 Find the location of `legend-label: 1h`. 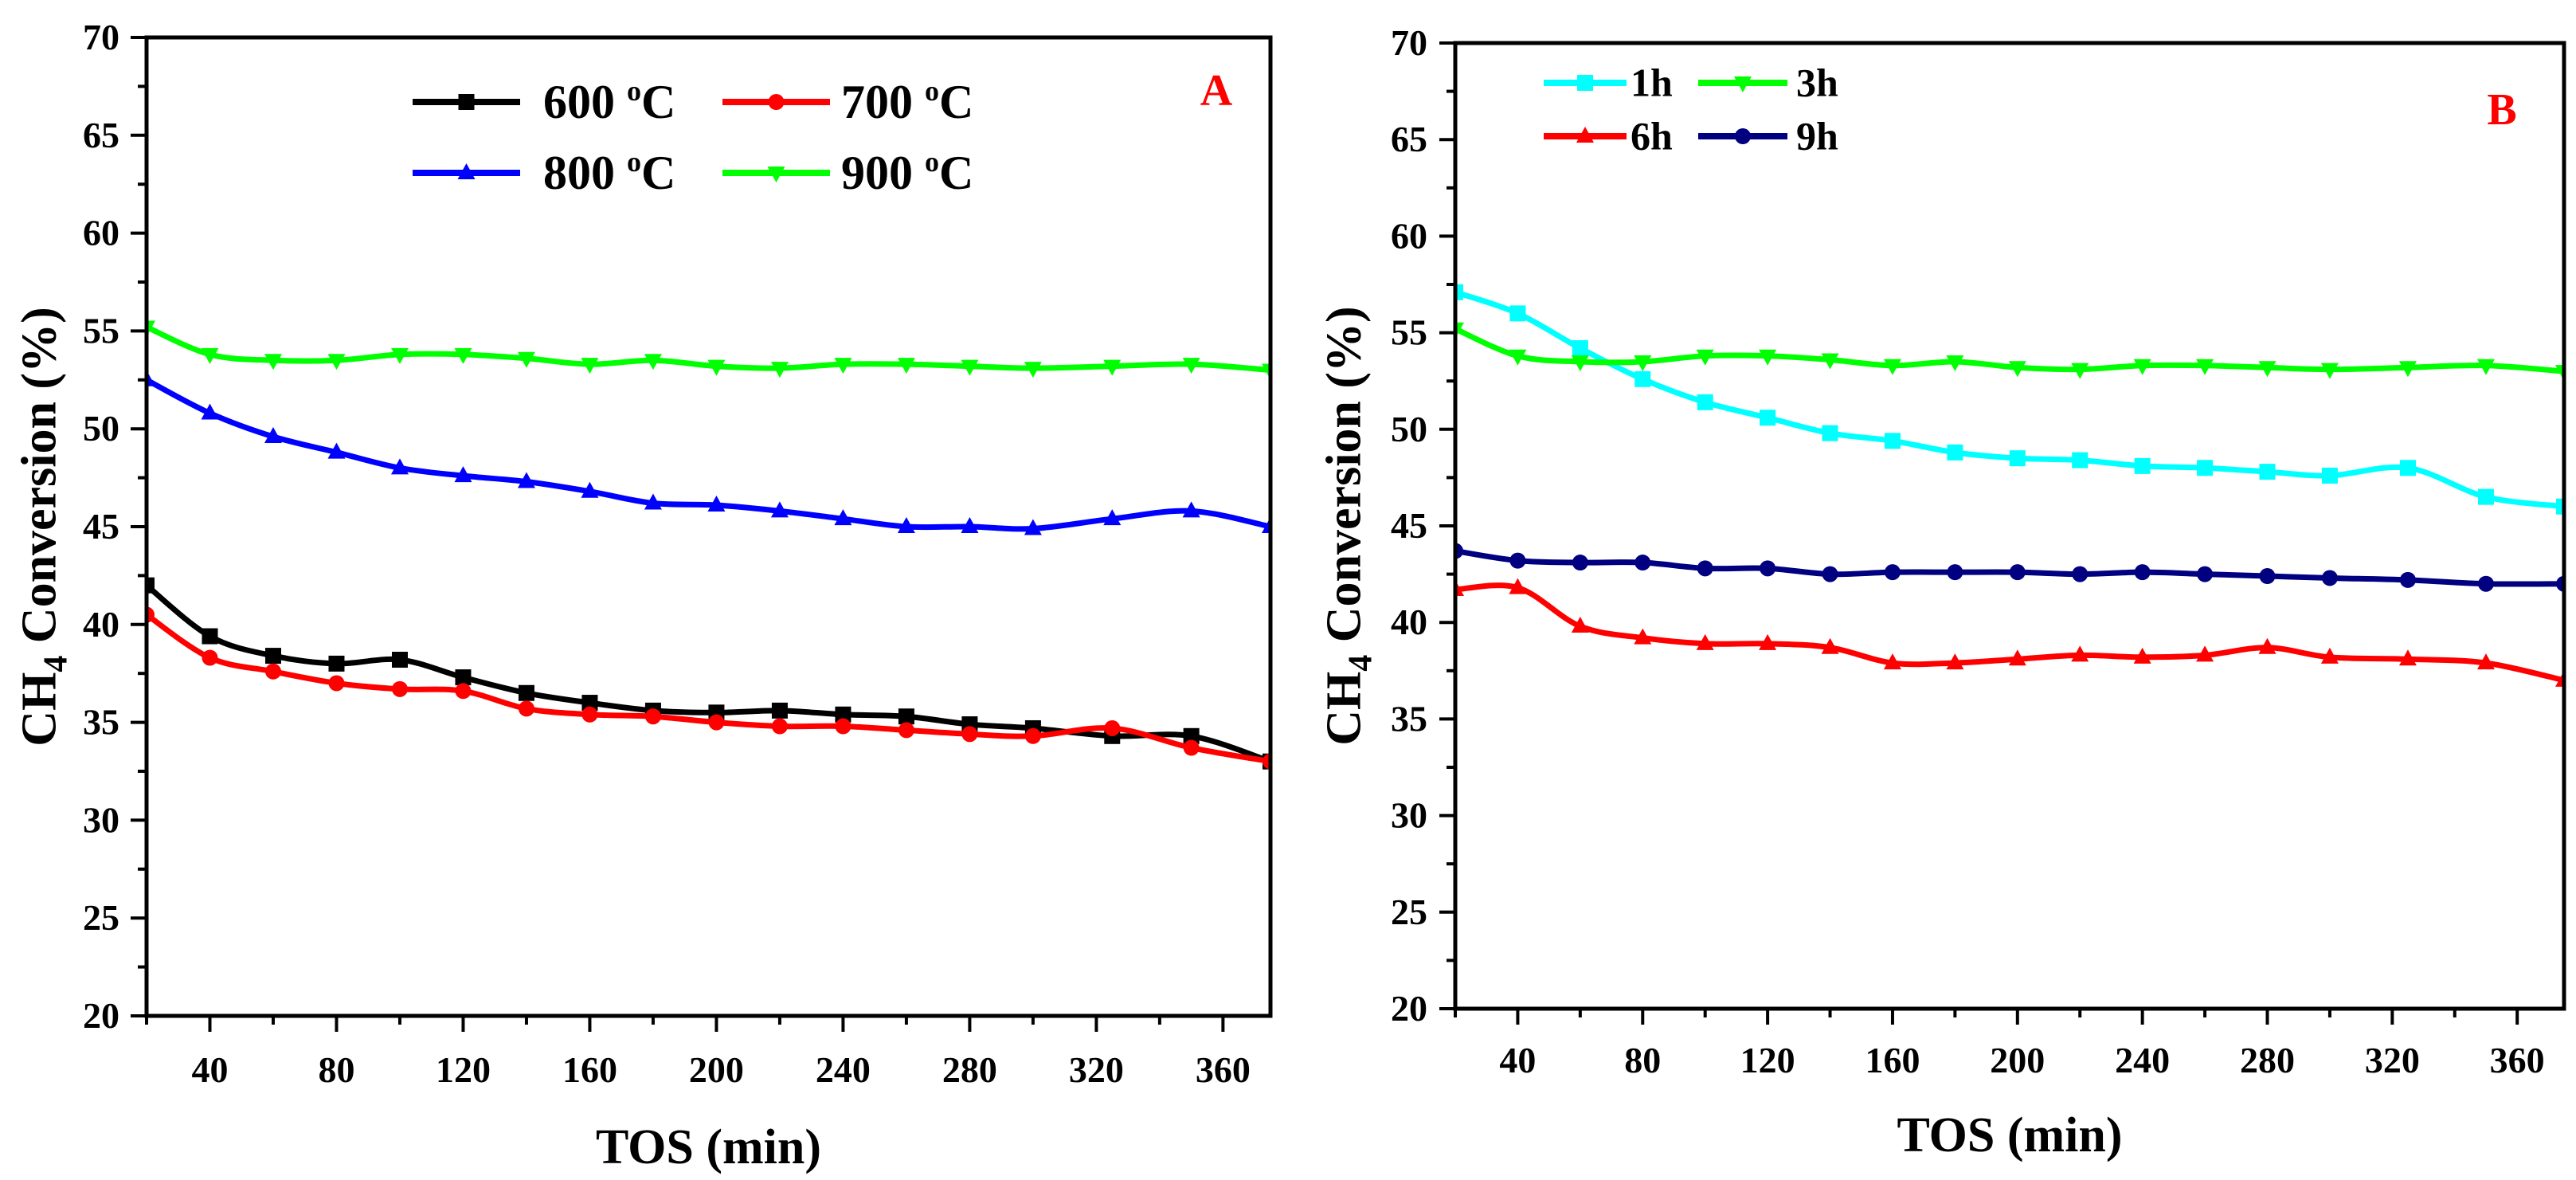

legend-label: 1h is located at coordinates (1652, 83).